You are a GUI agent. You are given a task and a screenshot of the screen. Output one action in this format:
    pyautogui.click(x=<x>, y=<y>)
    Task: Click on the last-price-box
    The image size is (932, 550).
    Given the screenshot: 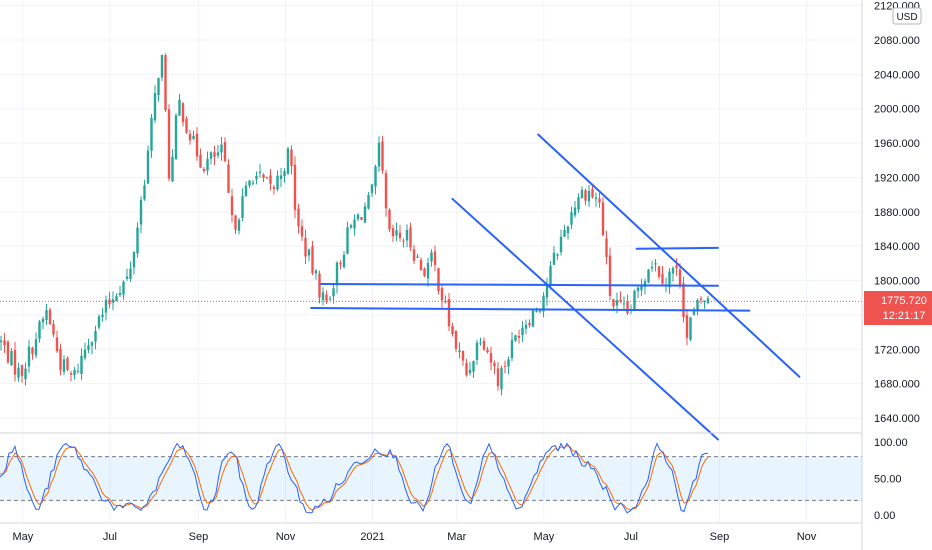 What is the action you would take?
    pyautogui.click(x=898, y=308)
    